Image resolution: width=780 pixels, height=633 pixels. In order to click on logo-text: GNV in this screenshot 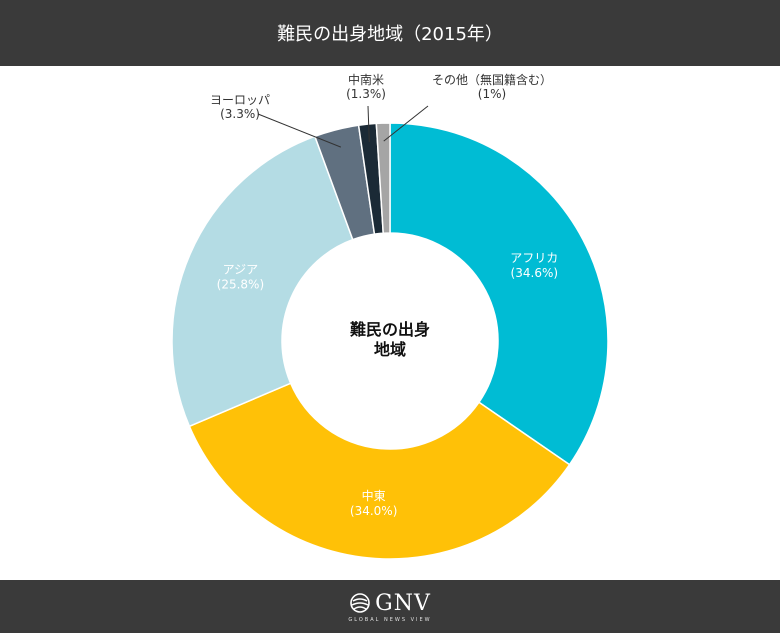, I will do `click(403, 603)`.